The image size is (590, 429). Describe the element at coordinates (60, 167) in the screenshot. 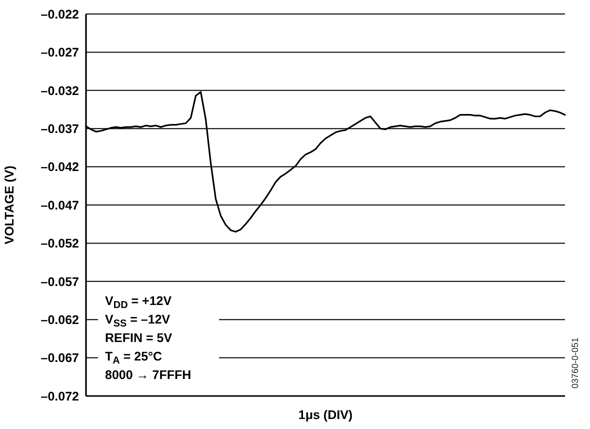

I see `y-tick-label: –0.042` at that location.